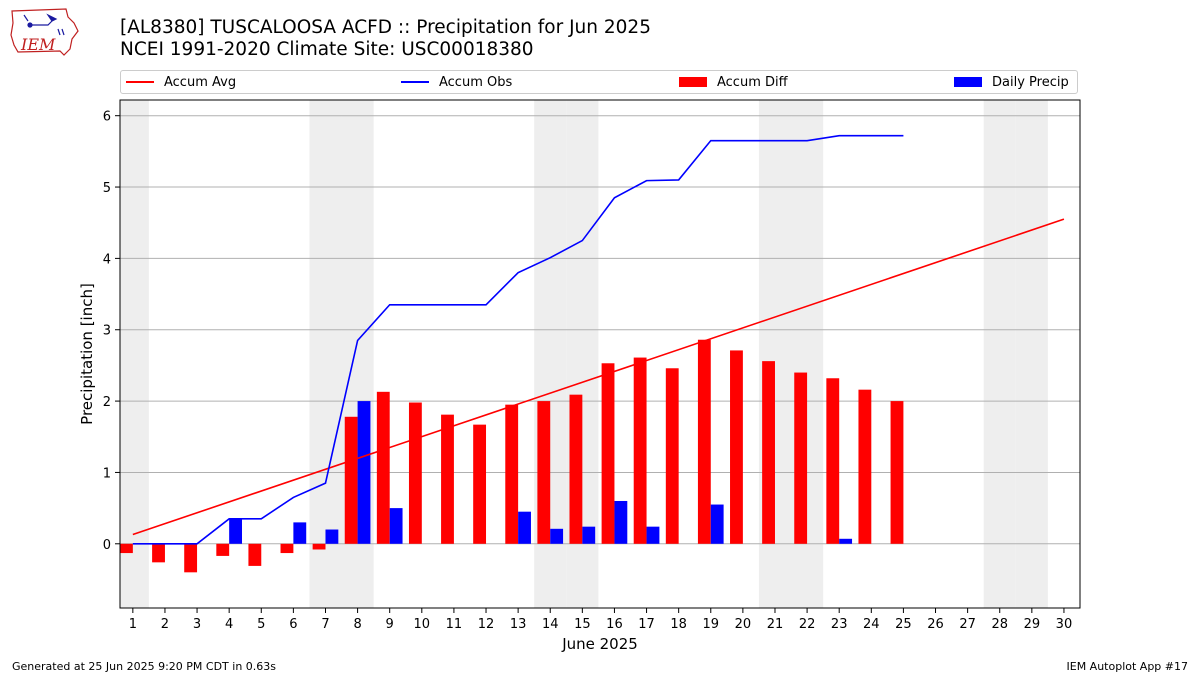  I want to click on chart-subtitle: NCEI 1991-2020 Climate Site: USC00018380, so click(327, 49).